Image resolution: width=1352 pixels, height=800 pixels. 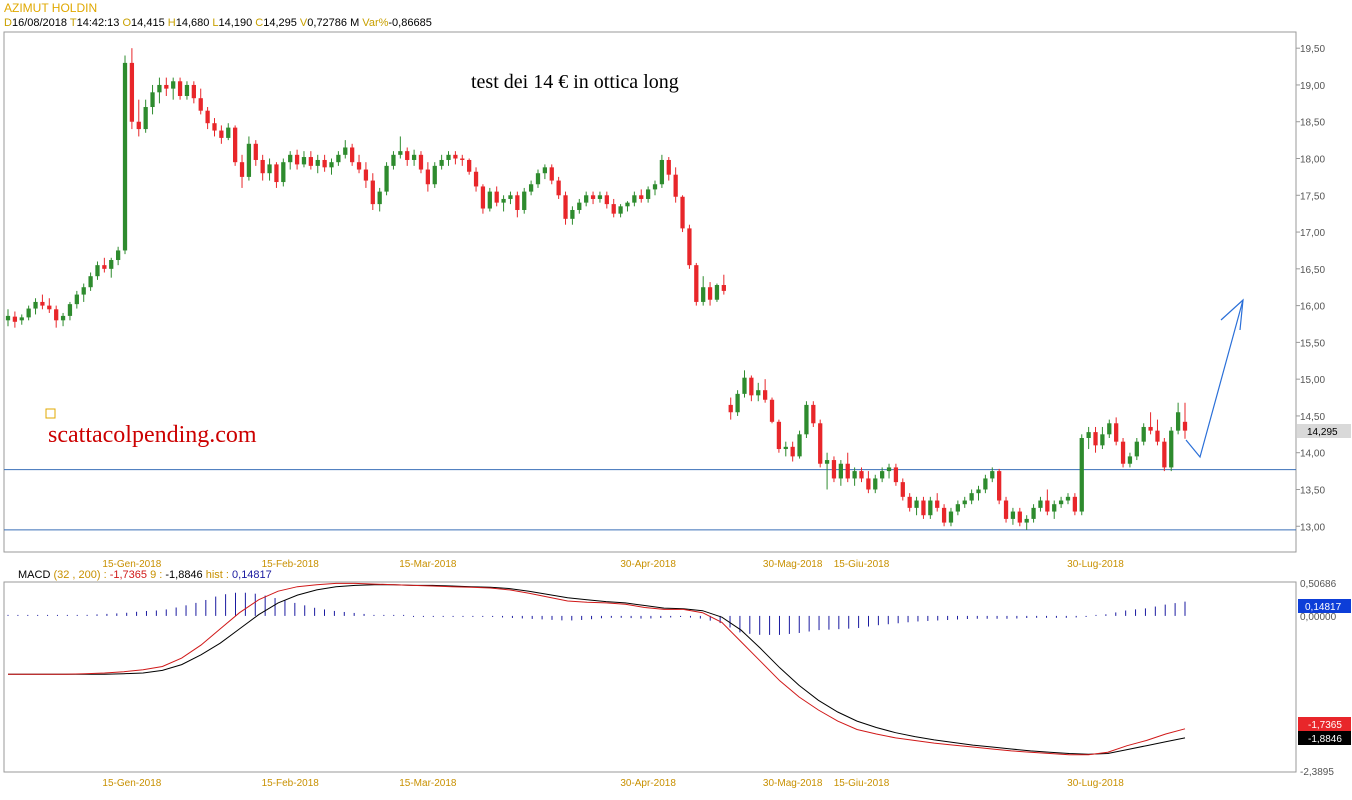 What do you see at coordinates (236, 23) in the screenshot?
I see `header-value: 14,190` at bounding box center [236, 23].